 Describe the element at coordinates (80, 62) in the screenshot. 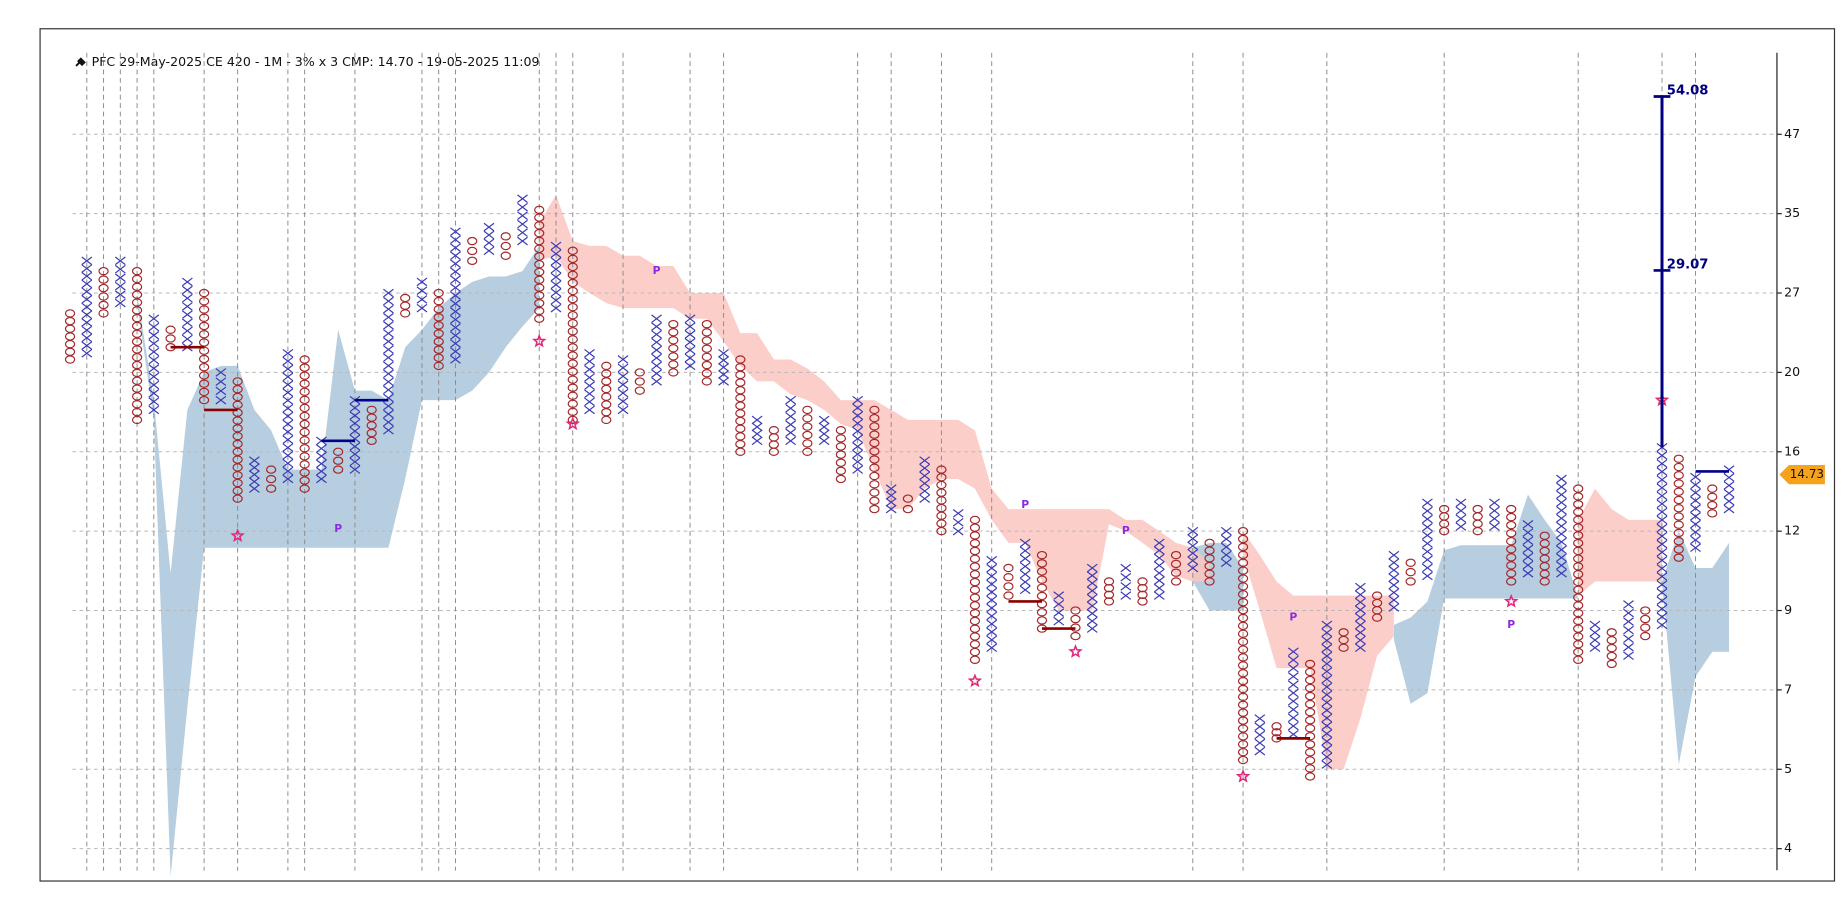

I see `settings-icon` at that location.